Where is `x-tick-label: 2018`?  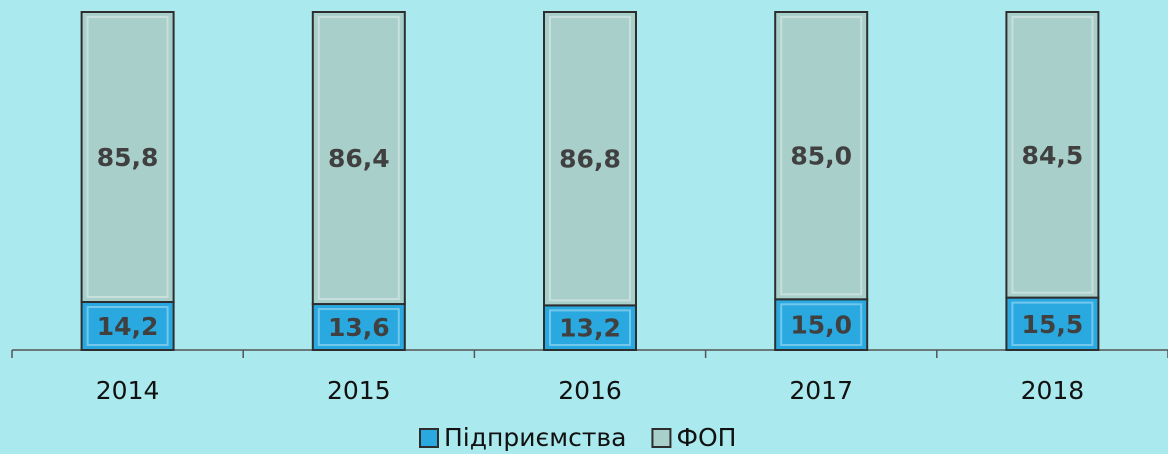
x-tick-label: 2018 is located at coordinates (1053, 390).